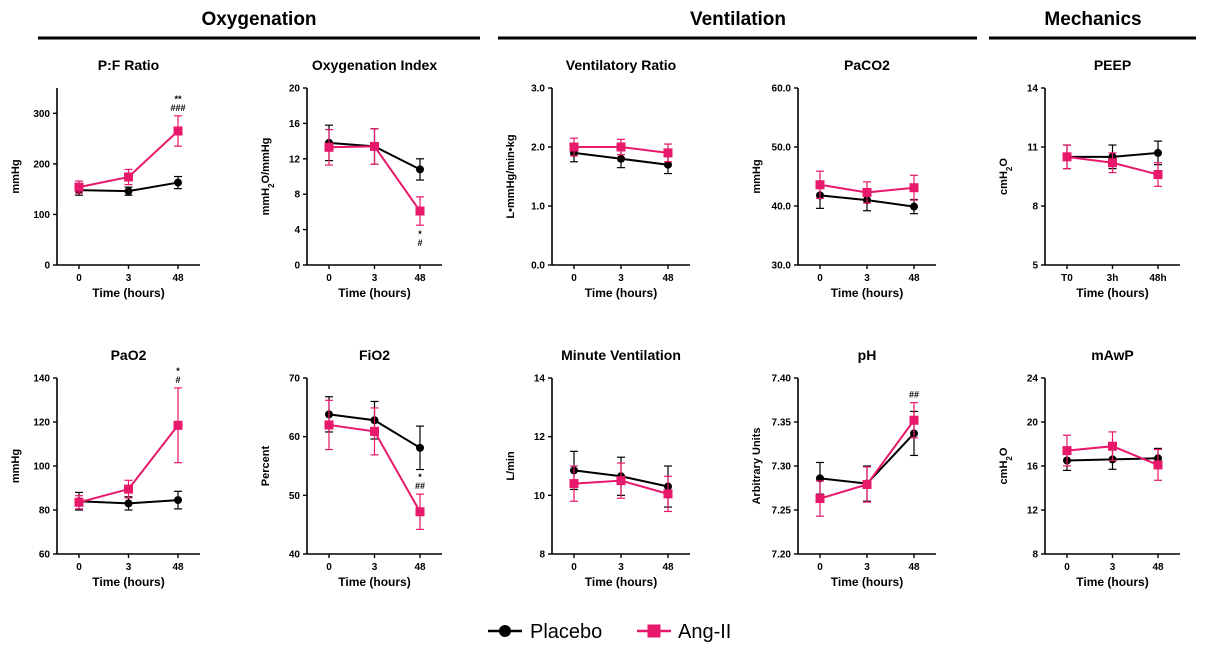 The width and height of the screenshot is (1210, 645). What do you see at coordinates (41, 114) in the screenshot?
I see `y-tick-label: 300` at bounding box center [41, 114].